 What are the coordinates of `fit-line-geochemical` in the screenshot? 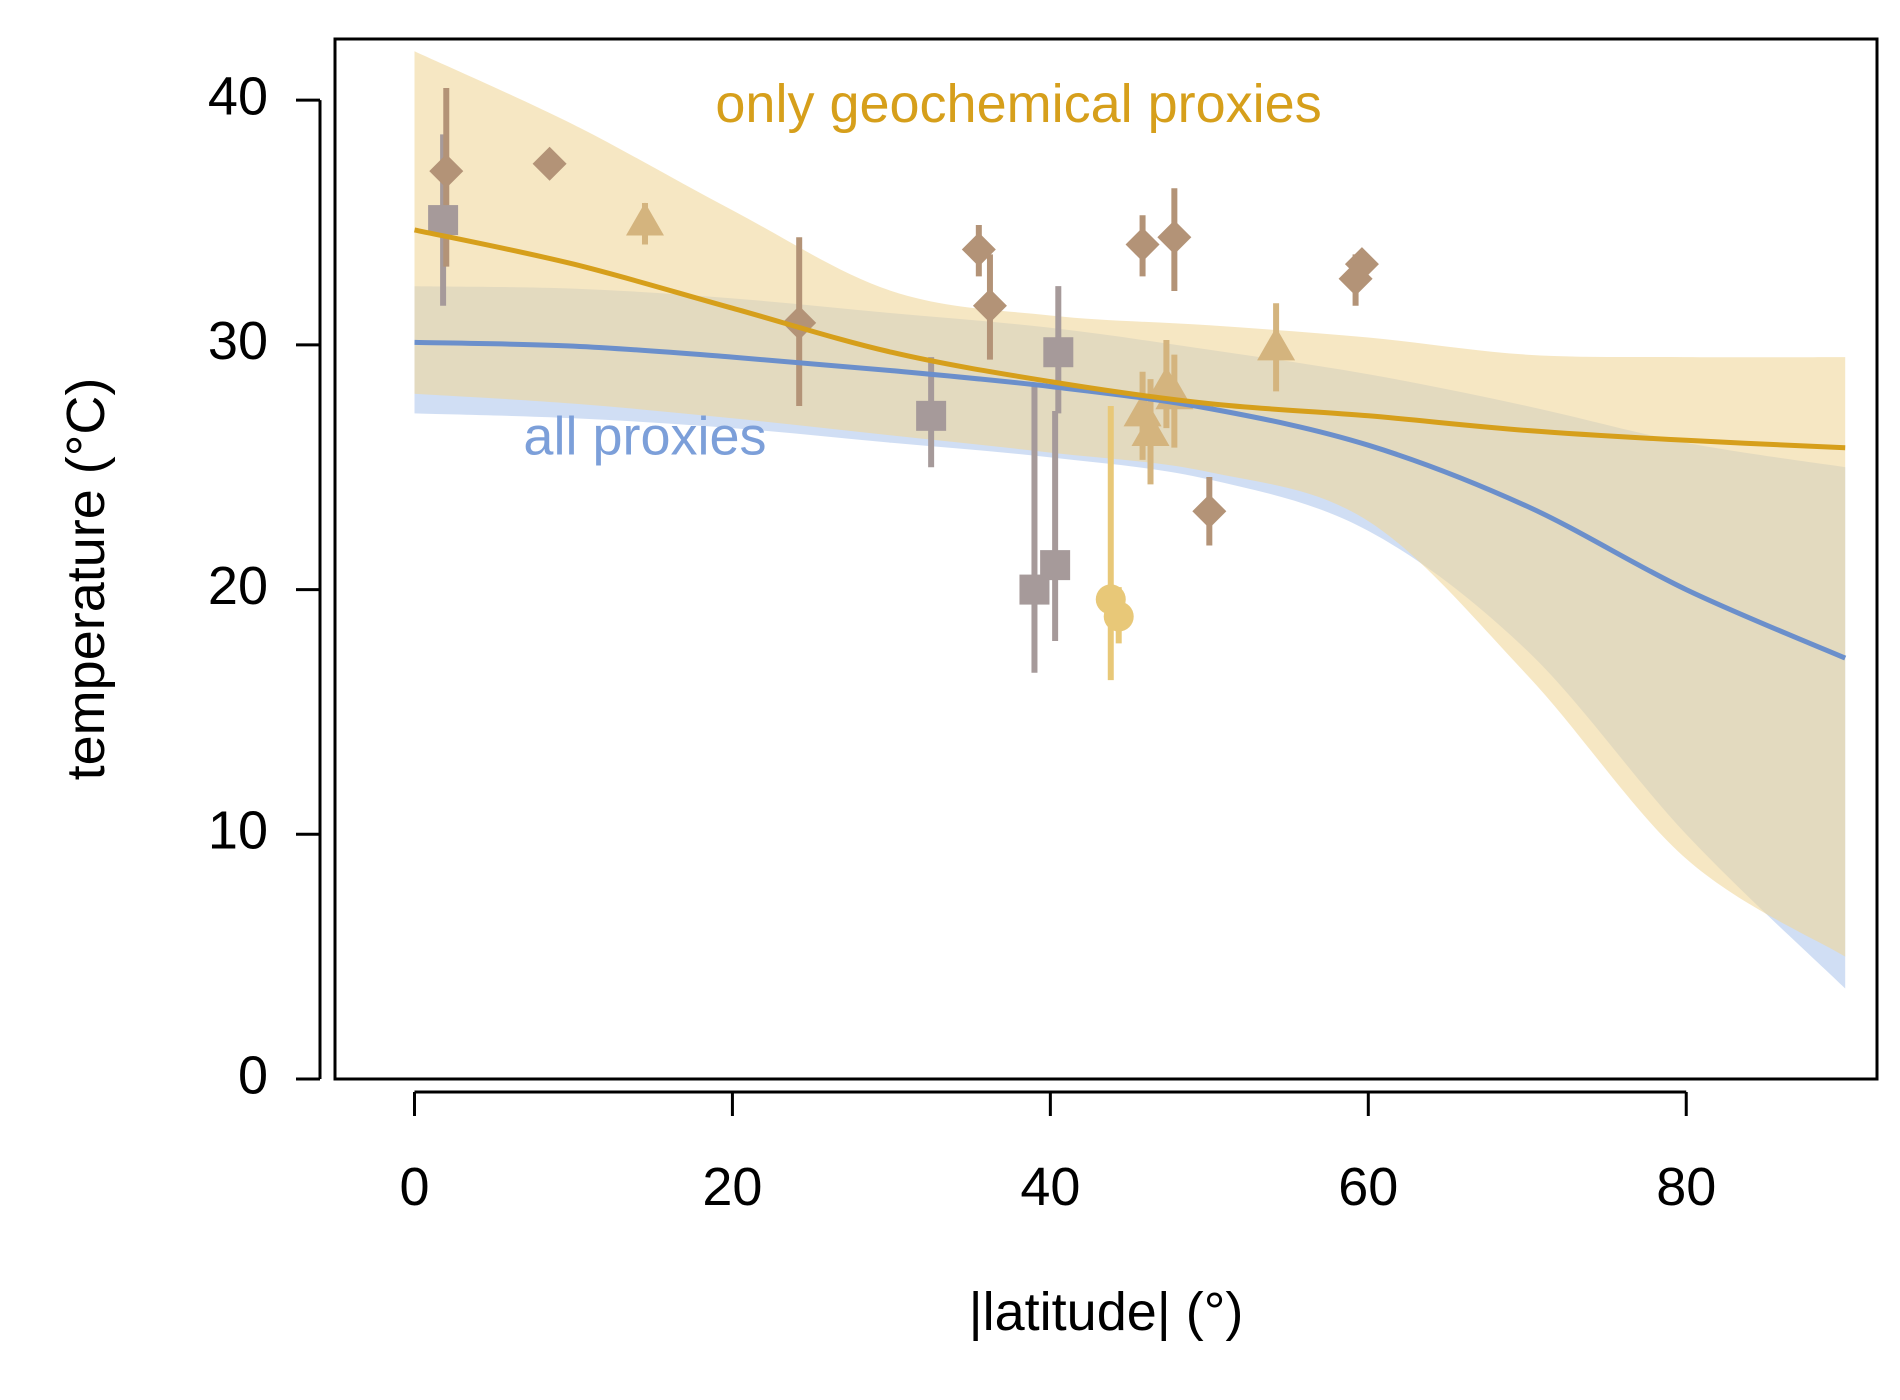 It's located at (1129, 339).